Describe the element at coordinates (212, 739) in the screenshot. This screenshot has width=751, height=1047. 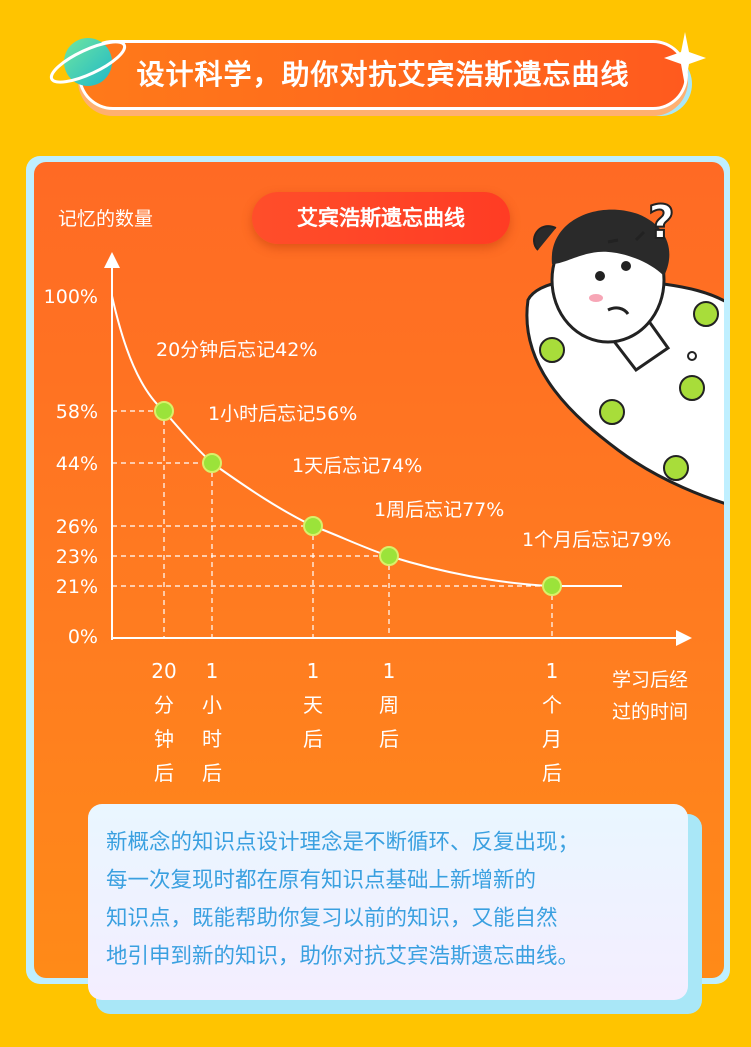
I see `x-tick-label: 时` at that location.